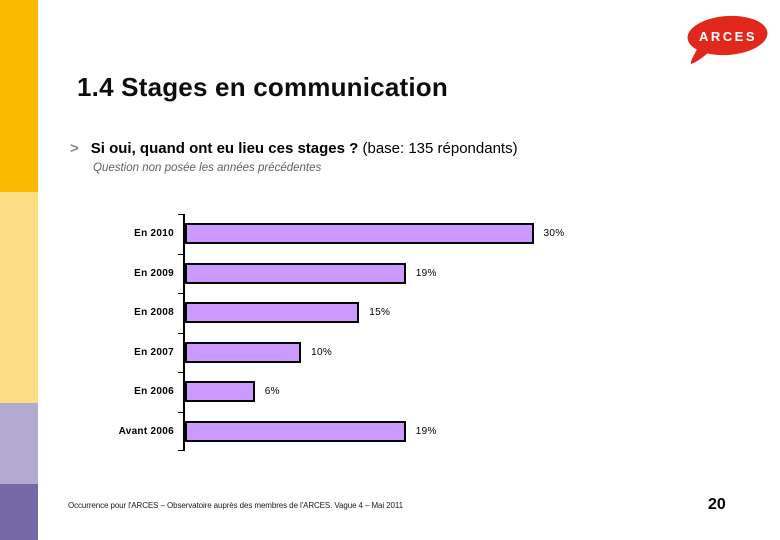 This screenshot has height=540, width=780. What do you see at coordinates (154, 234) in the screenshot?
I see `category-label: En 2010` at bounding box center [154, 234].